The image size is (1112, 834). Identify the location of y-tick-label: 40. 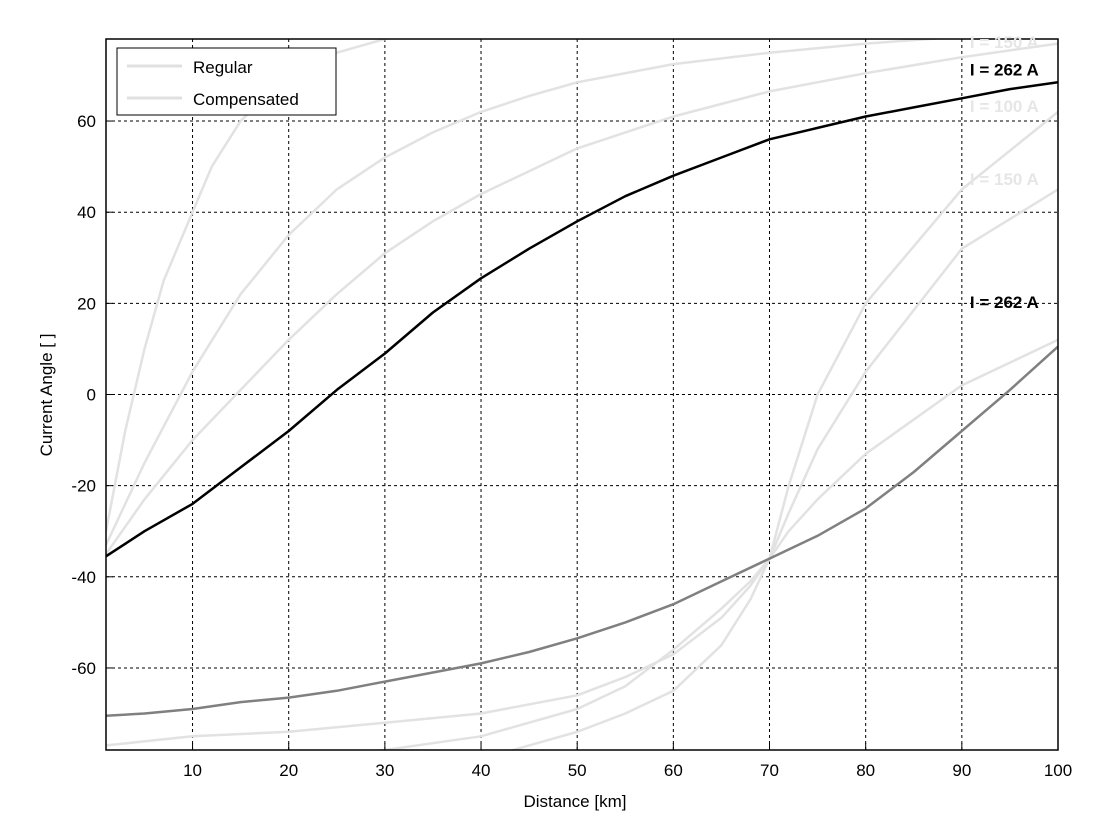
(86, 212).